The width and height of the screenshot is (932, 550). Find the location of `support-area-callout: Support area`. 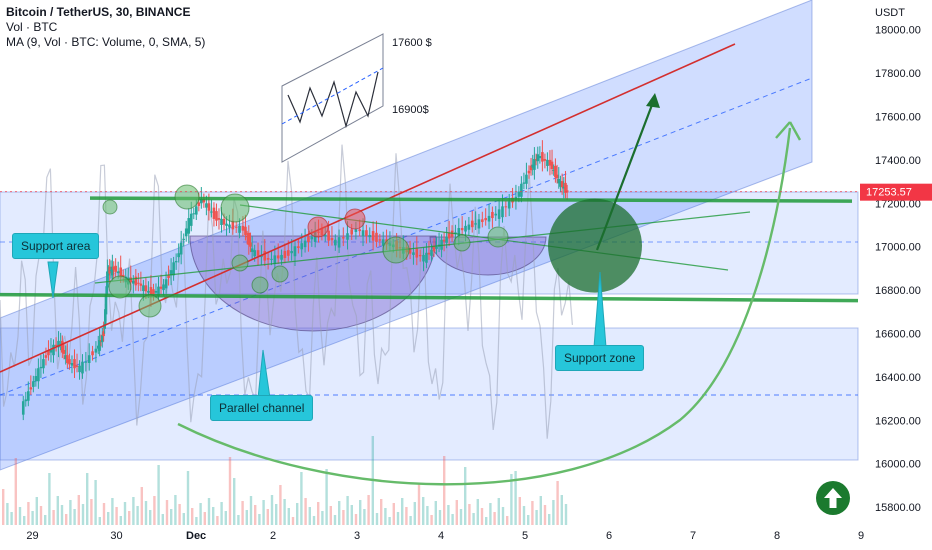

support-area-callout: Support area is located at coordinates (56, 246).